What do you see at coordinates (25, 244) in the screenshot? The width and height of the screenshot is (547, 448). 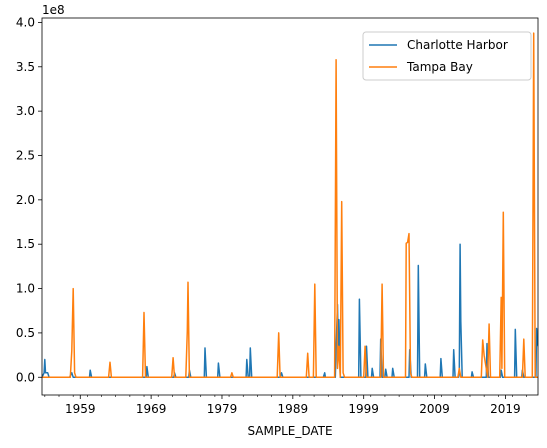 I see `y-tick-label: 1.5` at bounding box center [25, 244].